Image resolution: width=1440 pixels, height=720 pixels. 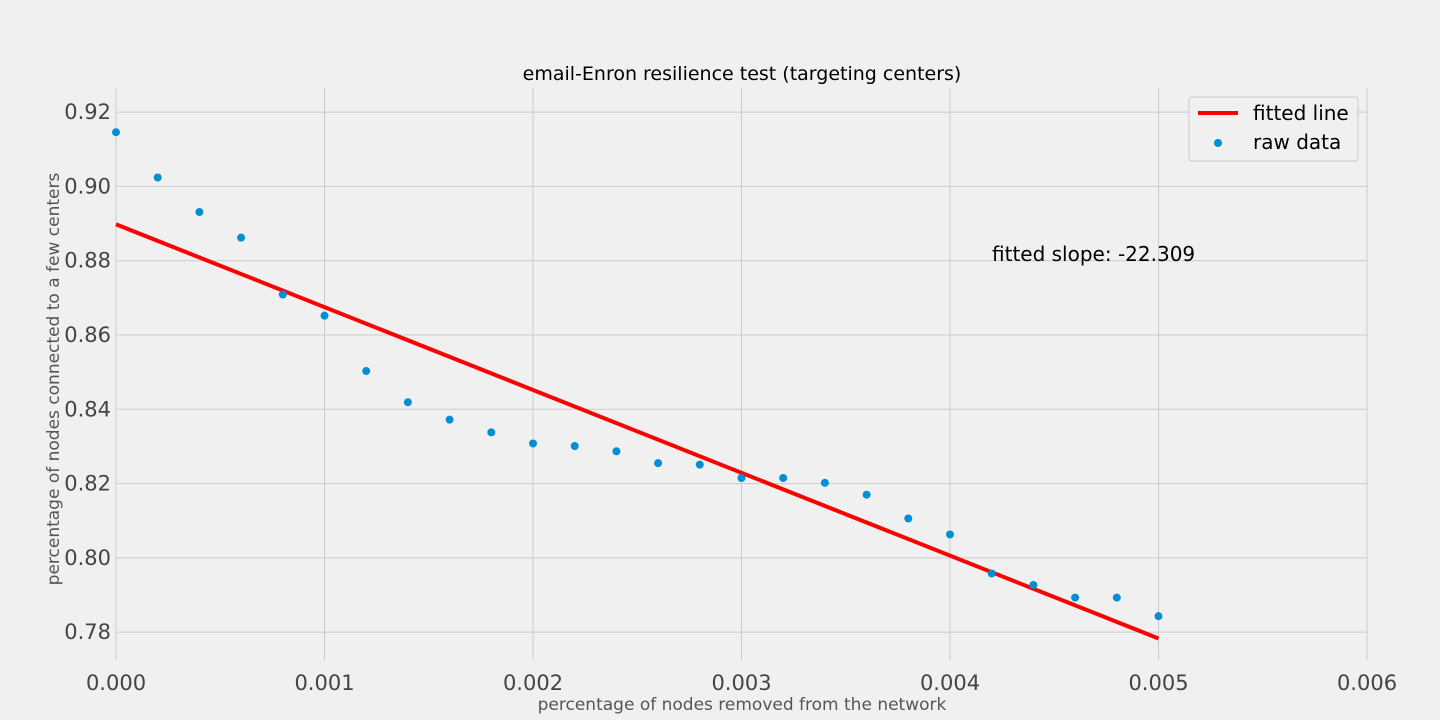 What do you see at coordinates (324, 683) in the screenshot?
I see `x-tick-label: 0.001` at bounding box center [324, 683].